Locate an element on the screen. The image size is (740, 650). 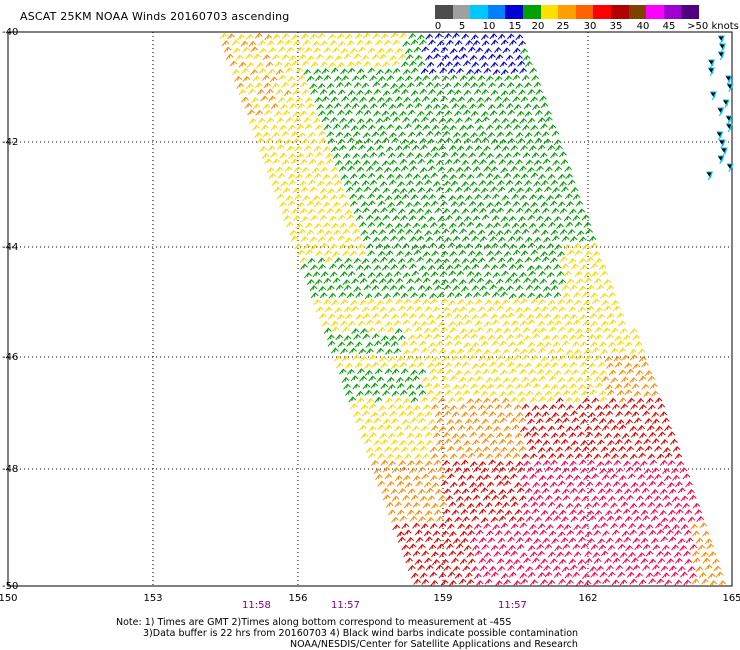
pass-time-label: 11:57 is located at coordinates (512, 605).